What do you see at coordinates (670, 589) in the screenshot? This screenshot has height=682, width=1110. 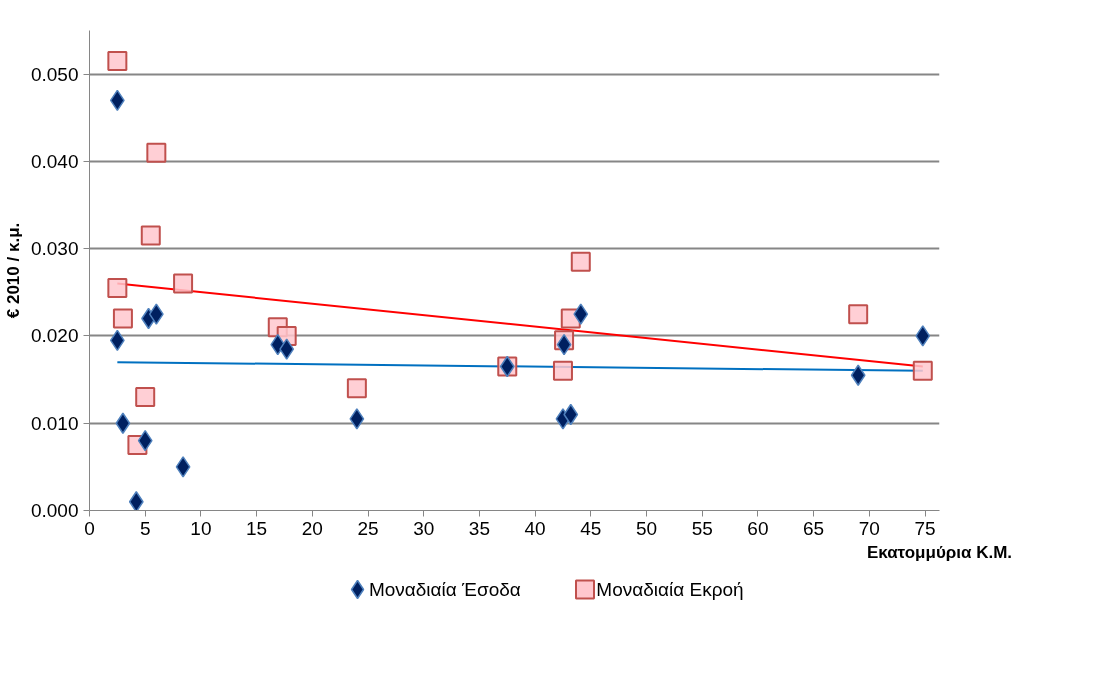 I see `legend-label: Μοναδιαία Εκροή` at bounding box center [670, 589].